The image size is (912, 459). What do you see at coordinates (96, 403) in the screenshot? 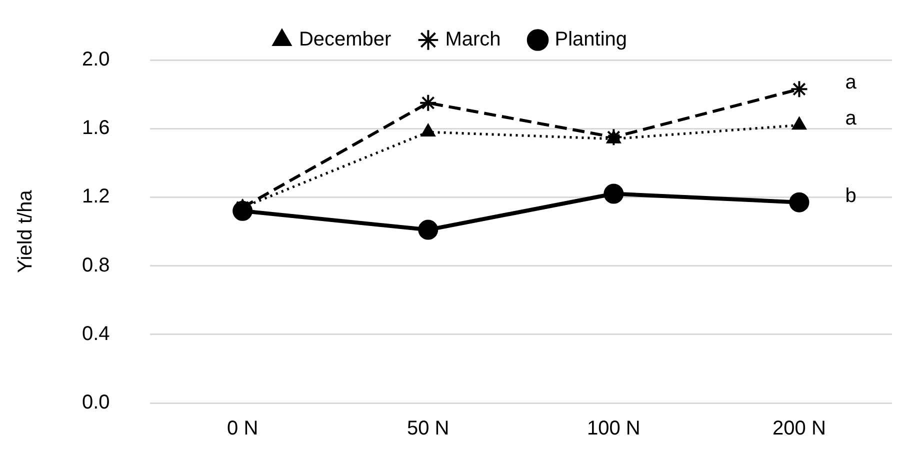
I see `y-tick-label: 0.0` at bounding box center [96, 403].